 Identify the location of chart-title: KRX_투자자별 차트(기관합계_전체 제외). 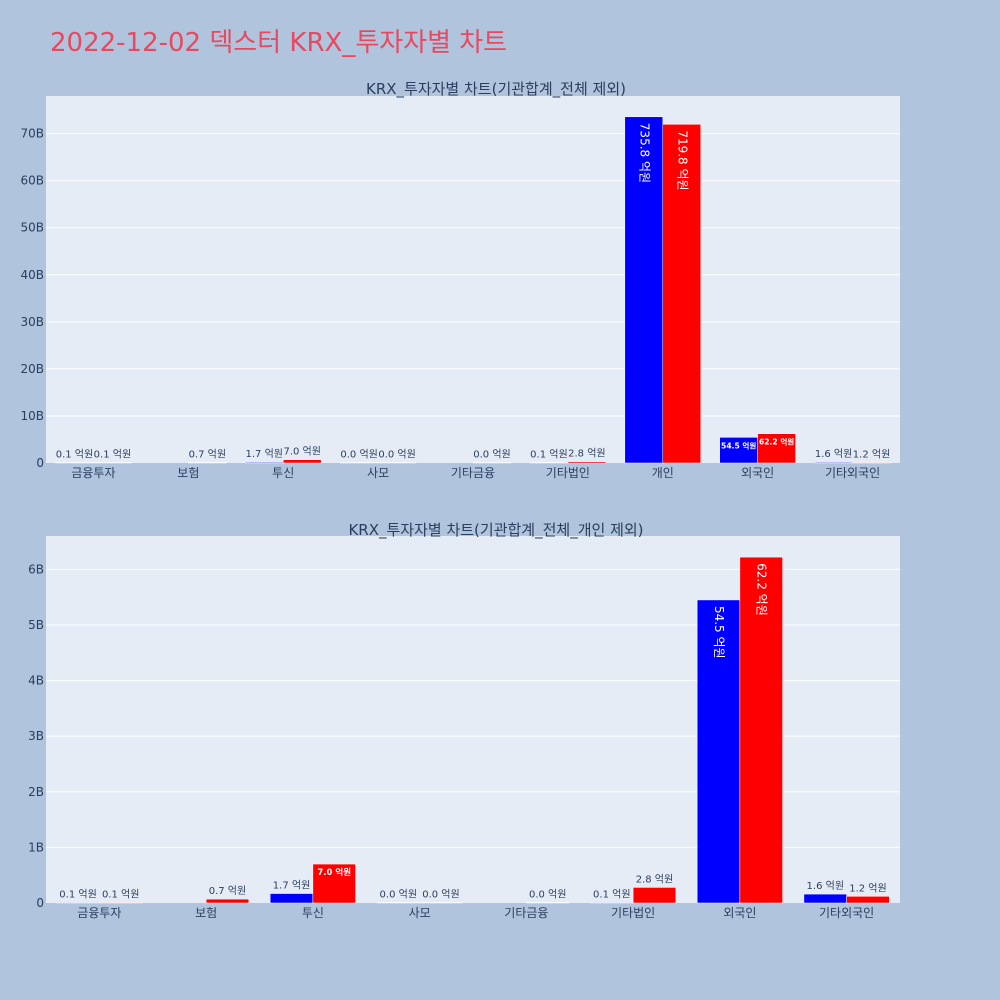
(496, 89).